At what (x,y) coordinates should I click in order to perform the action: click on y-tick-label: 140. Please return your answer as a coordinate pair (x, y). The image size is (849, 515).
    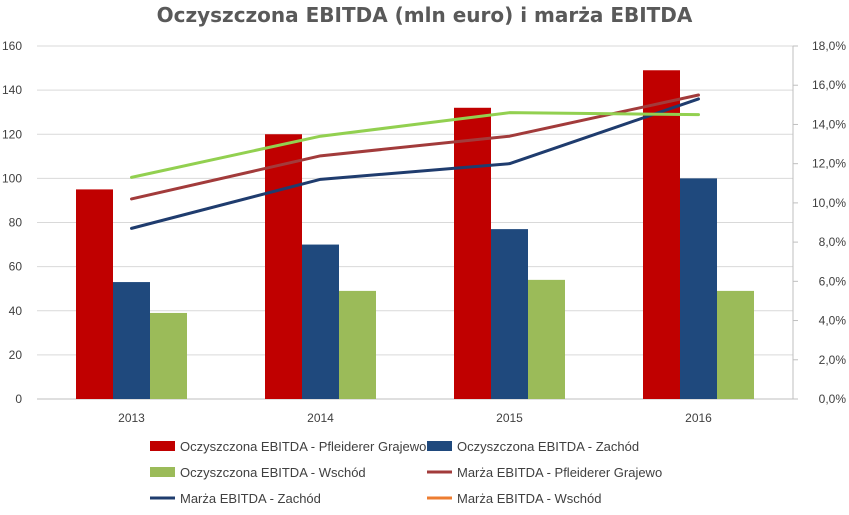
    Looking at the image, I should click on (12, 90).